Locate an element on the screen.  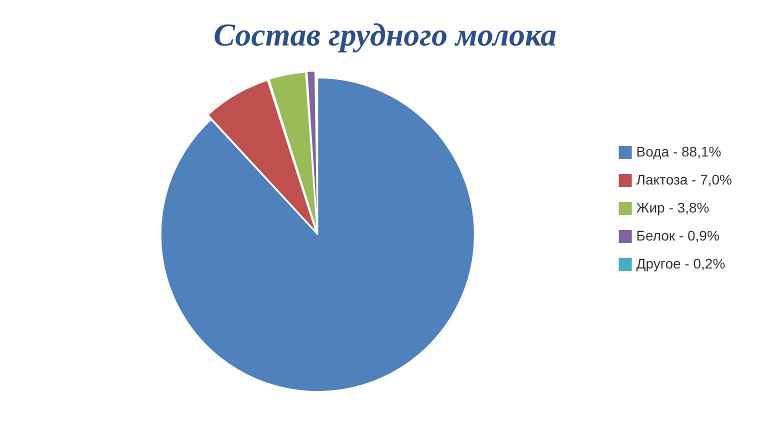
legend-label: Жир - 3,8% is located at coordinates (673, 207).